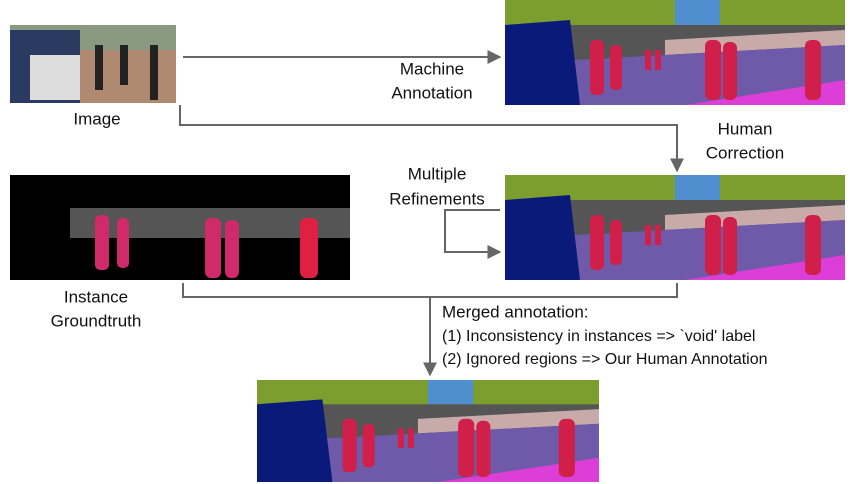 The image size is (850, 484). Describe the element at coordinates (431, 92) in the screenshot. I see `label: Annotation` at that location.